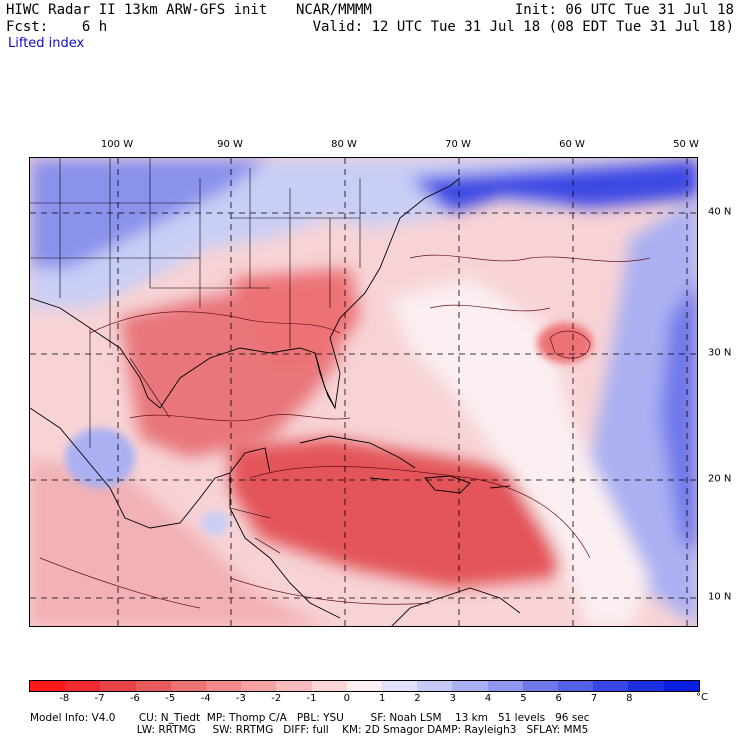 The width and height of the screenshot is (740, 740). What do you see at coordinates (720, 597) in the screenshot?
I see `lat-label: 10 N` at bounding box center [720, 597].